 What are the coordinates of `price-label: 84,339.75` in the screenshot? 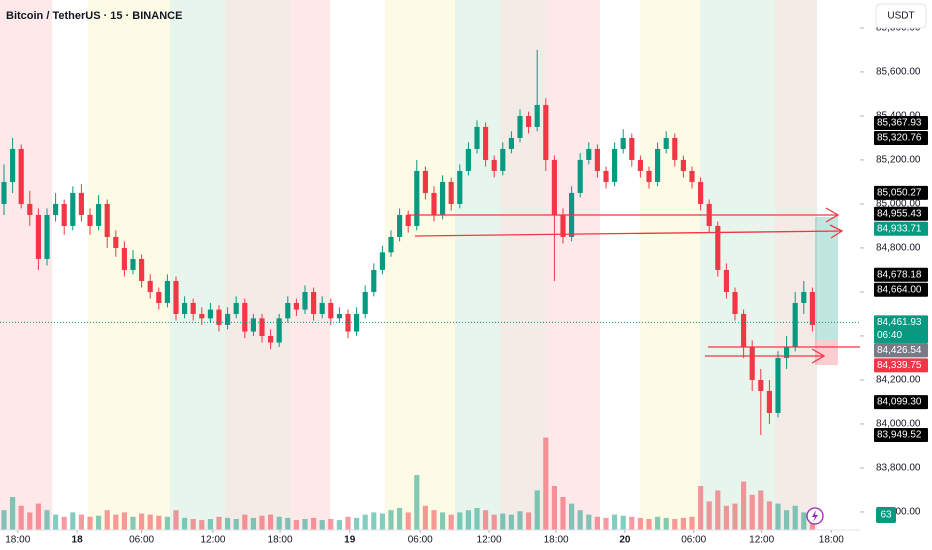 It's located at (899, 365).